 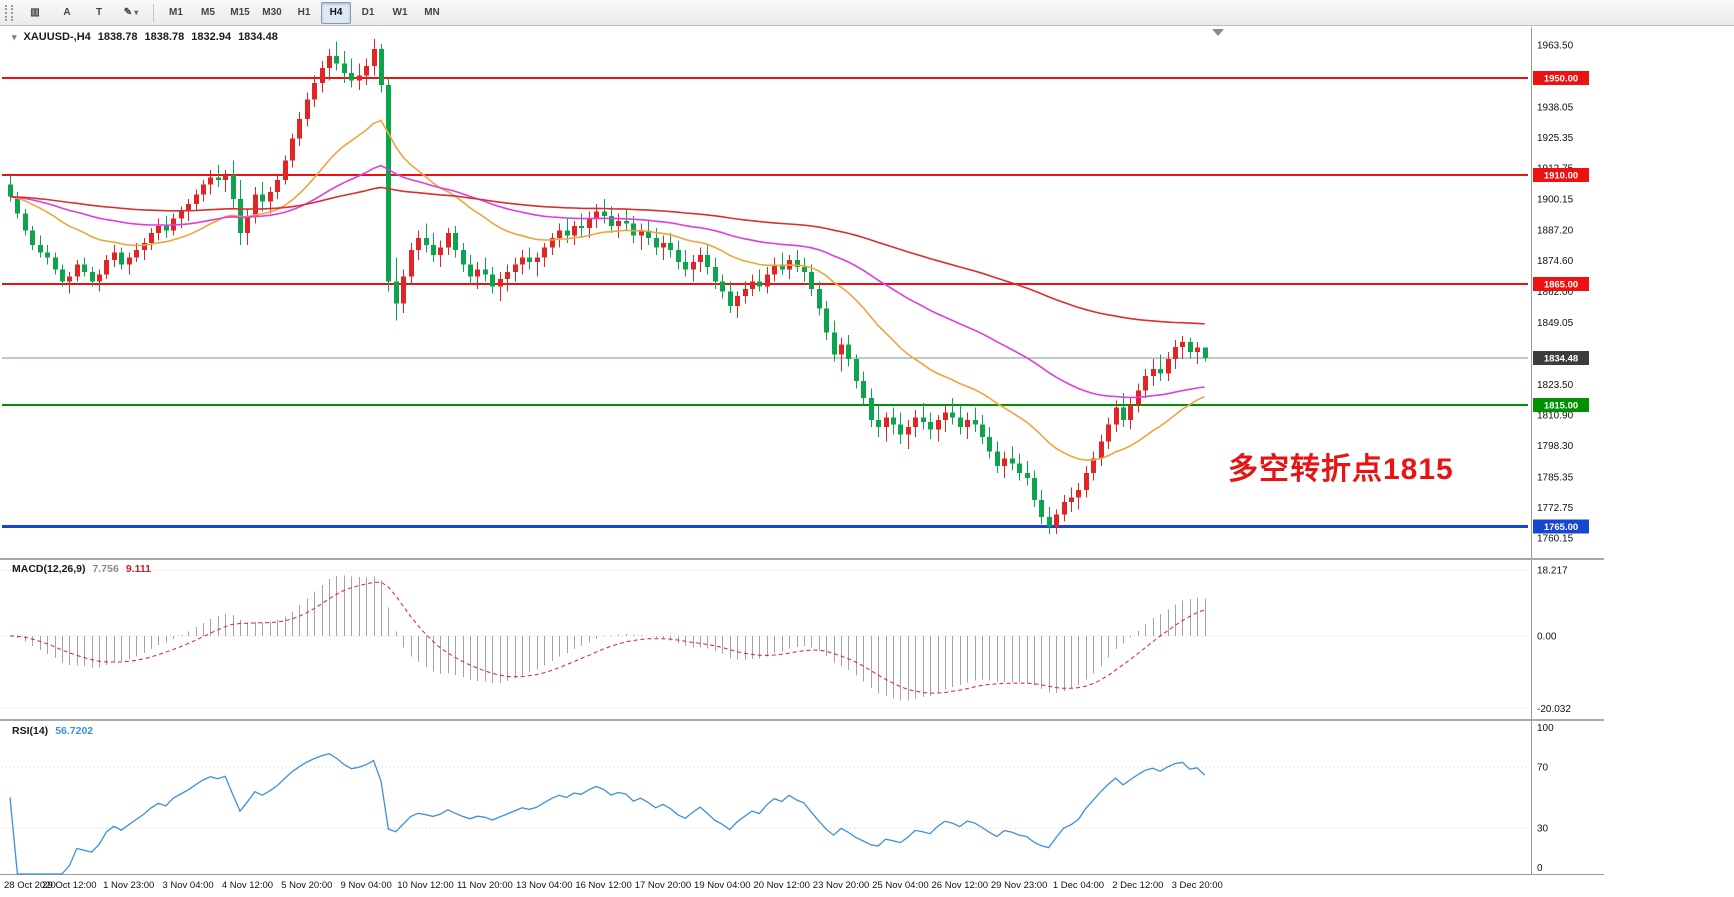 What do you see at coordinates (1341, 469) in the screenshot?
I see `annotation-text: 多空转折点1815` at bounding box center [1341, 469].